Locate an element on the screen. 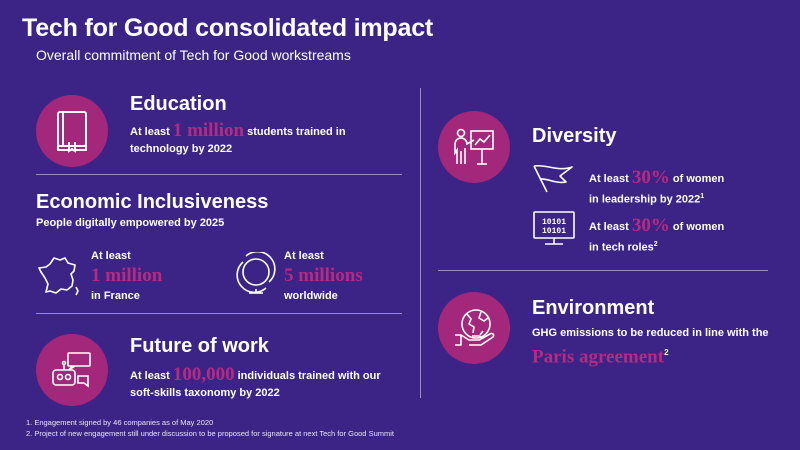 The image size is (800, 450). diversity-circle is located at coordinates (474, 147).